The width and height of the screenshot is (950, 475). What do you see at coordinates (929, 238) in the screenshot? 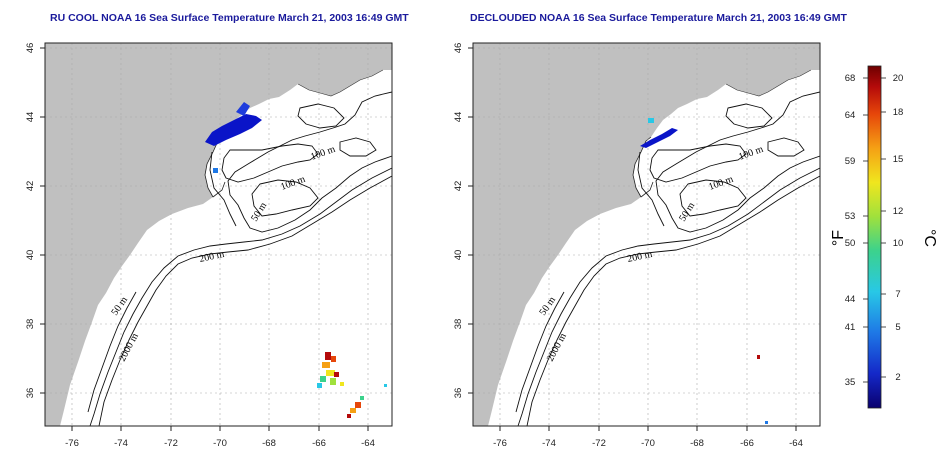
I see `celsius-unit-label: °C` at bounding box center [929, 238].